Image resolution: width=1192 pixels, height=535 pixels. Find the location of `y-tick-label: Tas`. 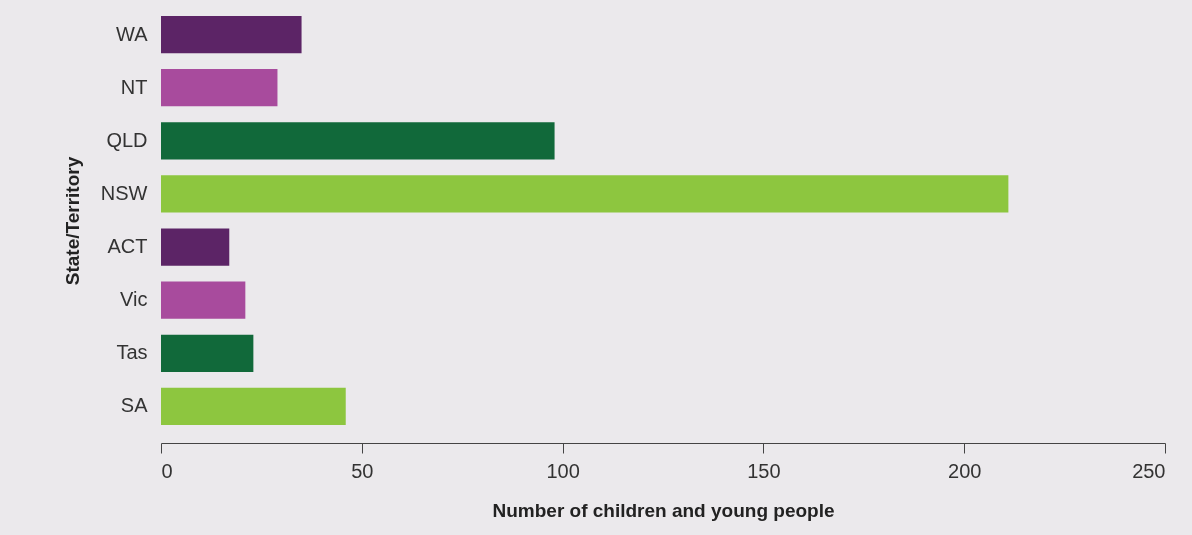

y-tick-label: Tas is located at coordinates (132, 352).